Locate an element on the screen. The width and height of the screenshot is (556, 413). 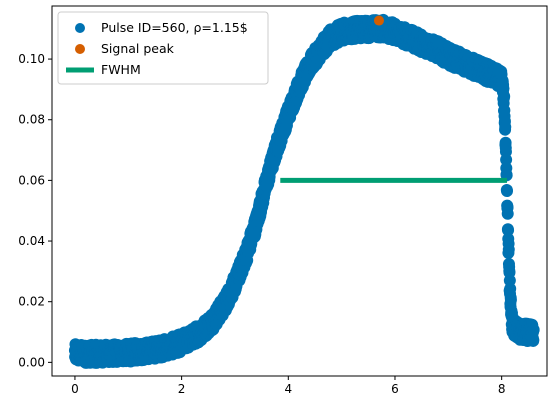
y-tick-label: 0.04 is located at coordinates (31, 241).